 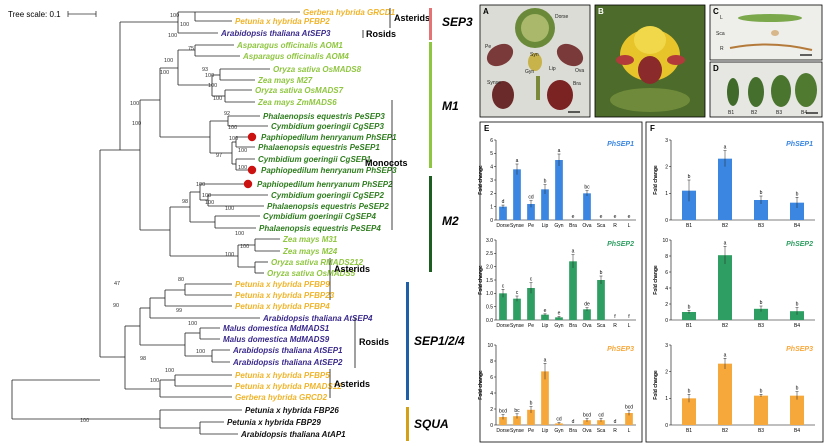 I want to click on y-tick-label: 1, so click(x=666, y=194).